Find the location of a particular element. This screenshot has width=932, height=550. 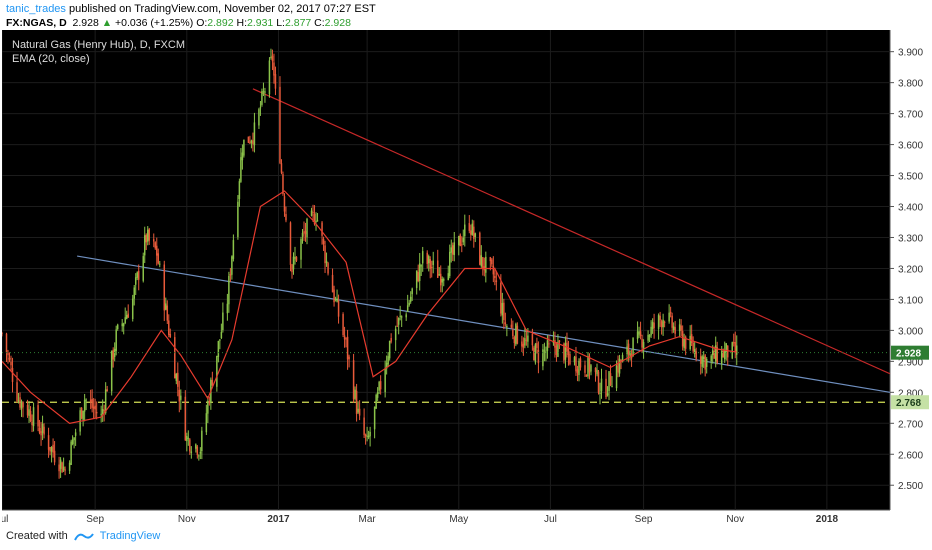

time-scale is located at coordinates (446, 517).